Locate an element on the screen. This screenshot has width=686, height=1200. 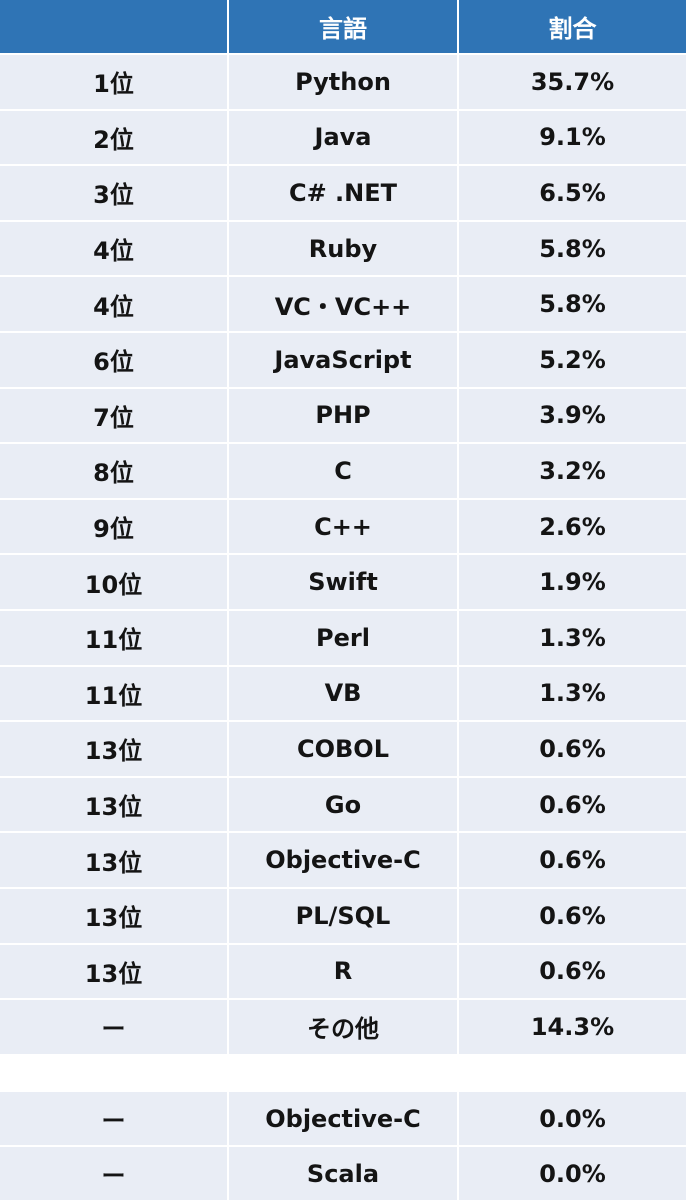
language-cell: Java is located at coordinates (343, 137).